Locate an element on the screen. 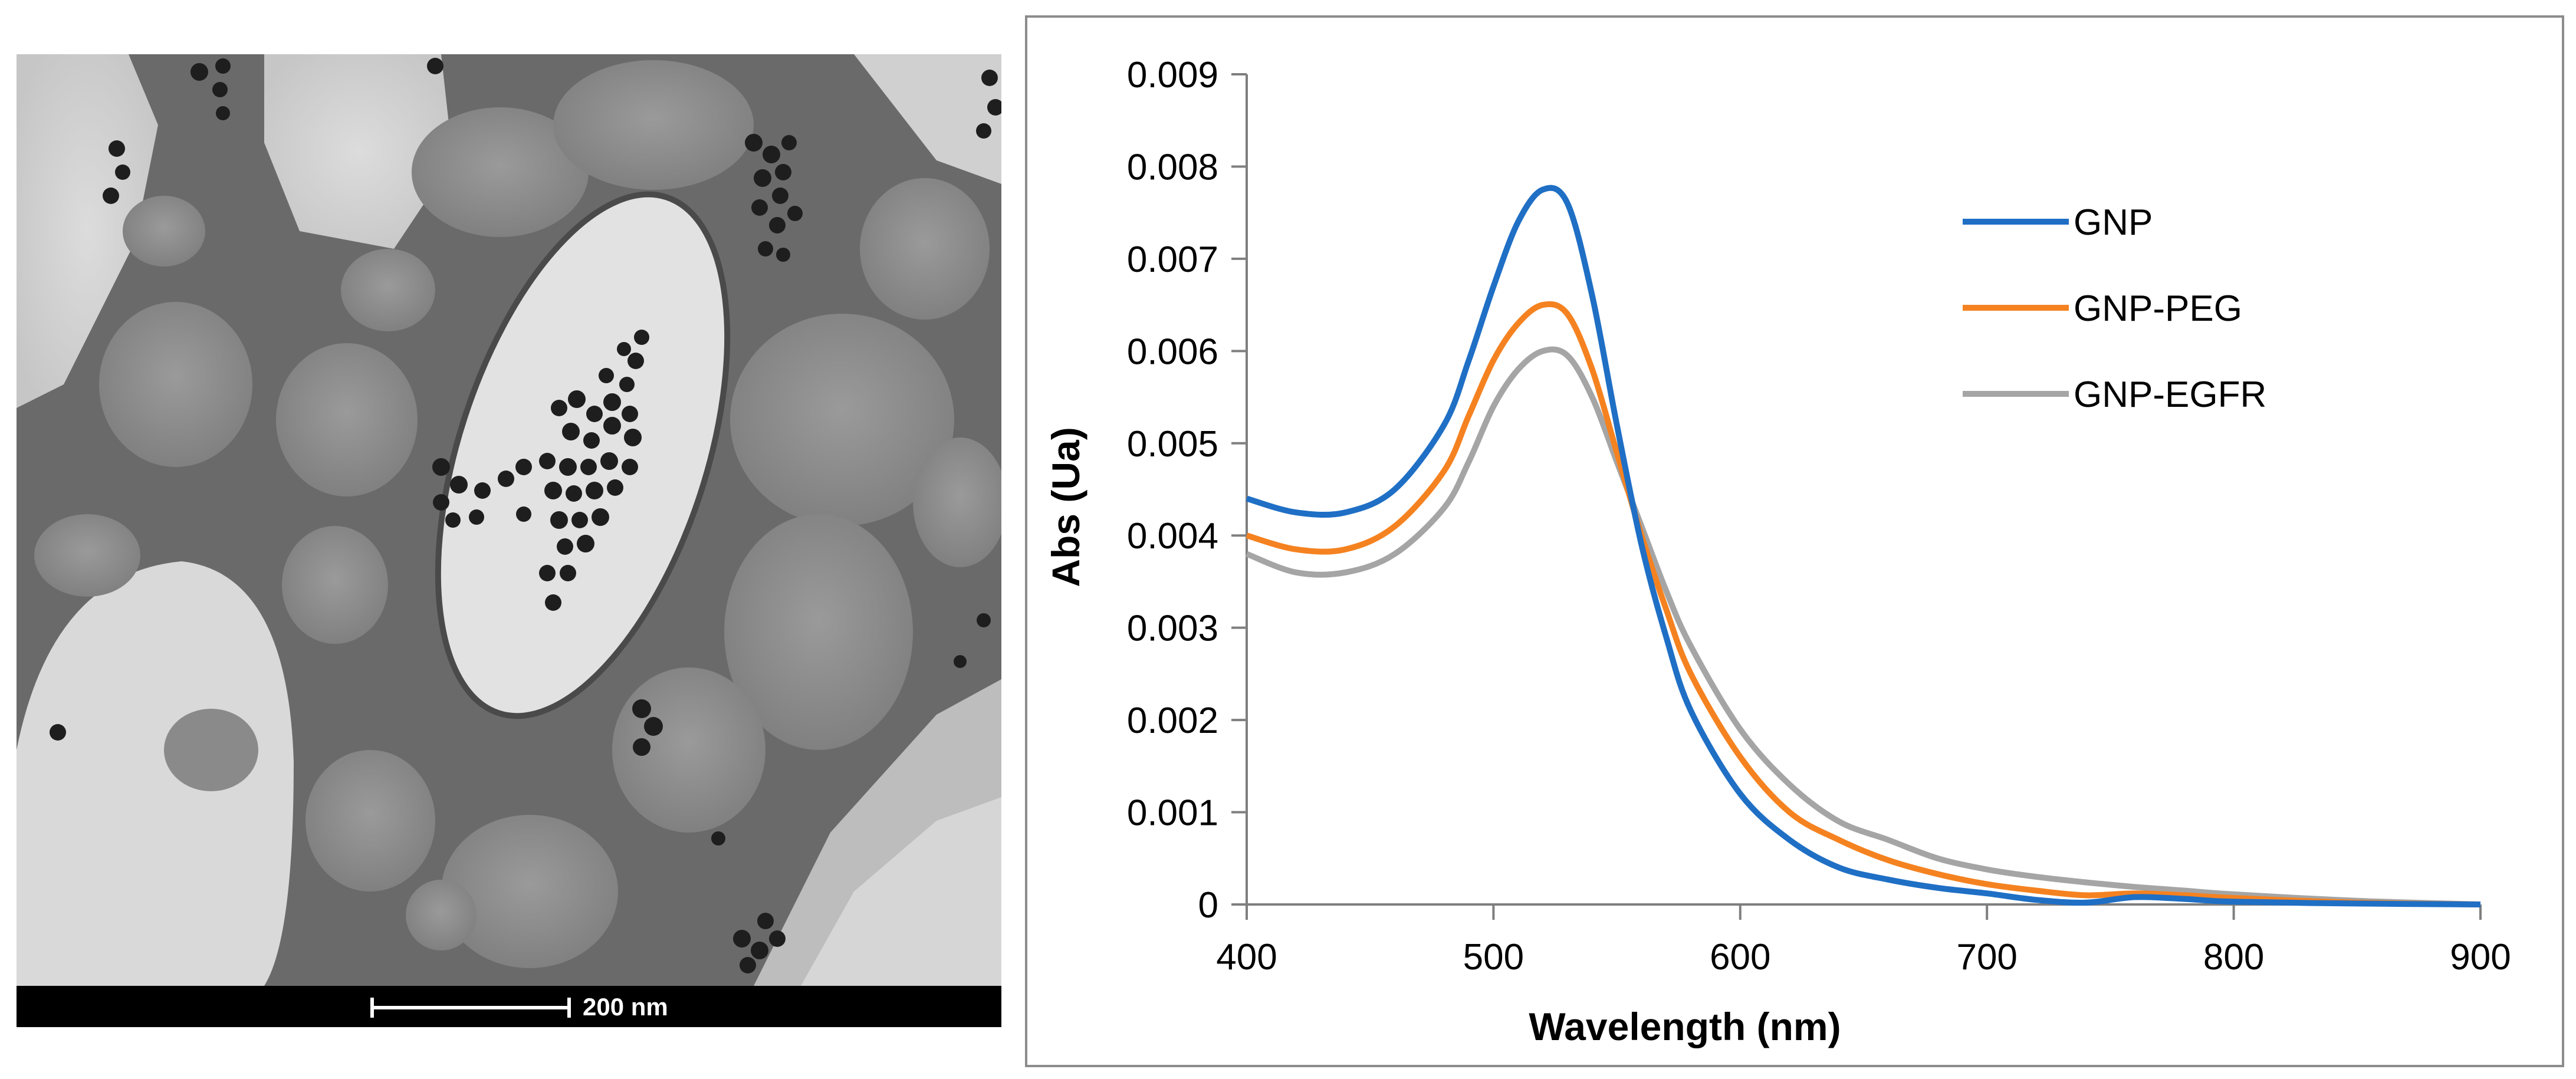 The height and width of the screenshot is (1079, 2576). chart-legend: GNP GNP-PEG GNP-EGFR is located at coordinates (2114, 308).